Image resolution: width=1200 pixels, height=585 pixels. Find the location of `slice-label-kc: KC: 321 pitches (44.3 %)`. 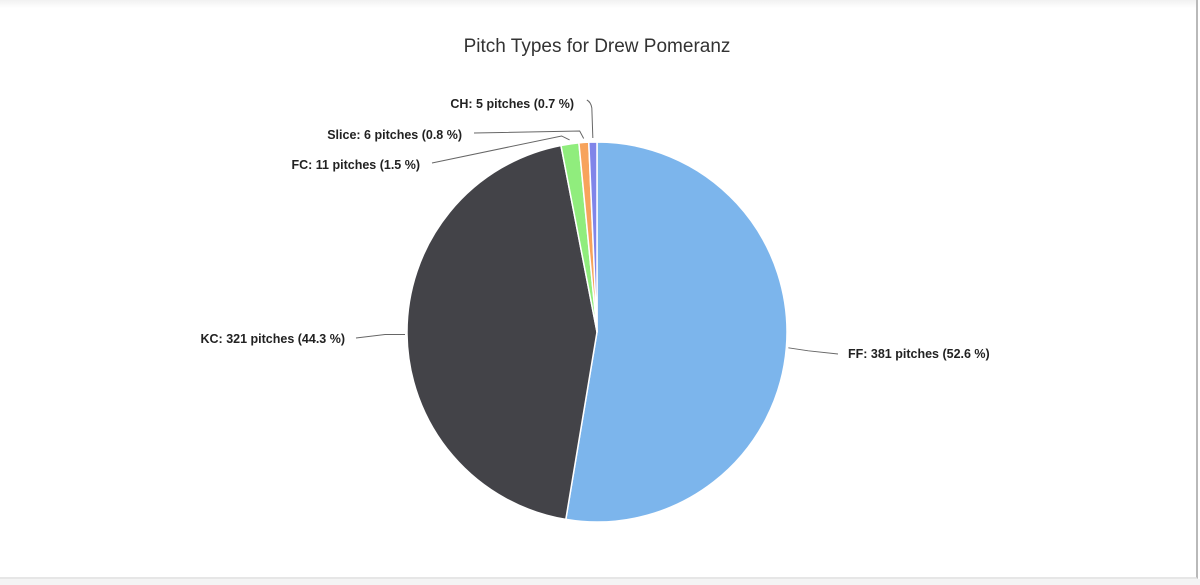

slice-label-kc: KC: 321 pitches (44.3 %) is located at coordinates (273, 339).